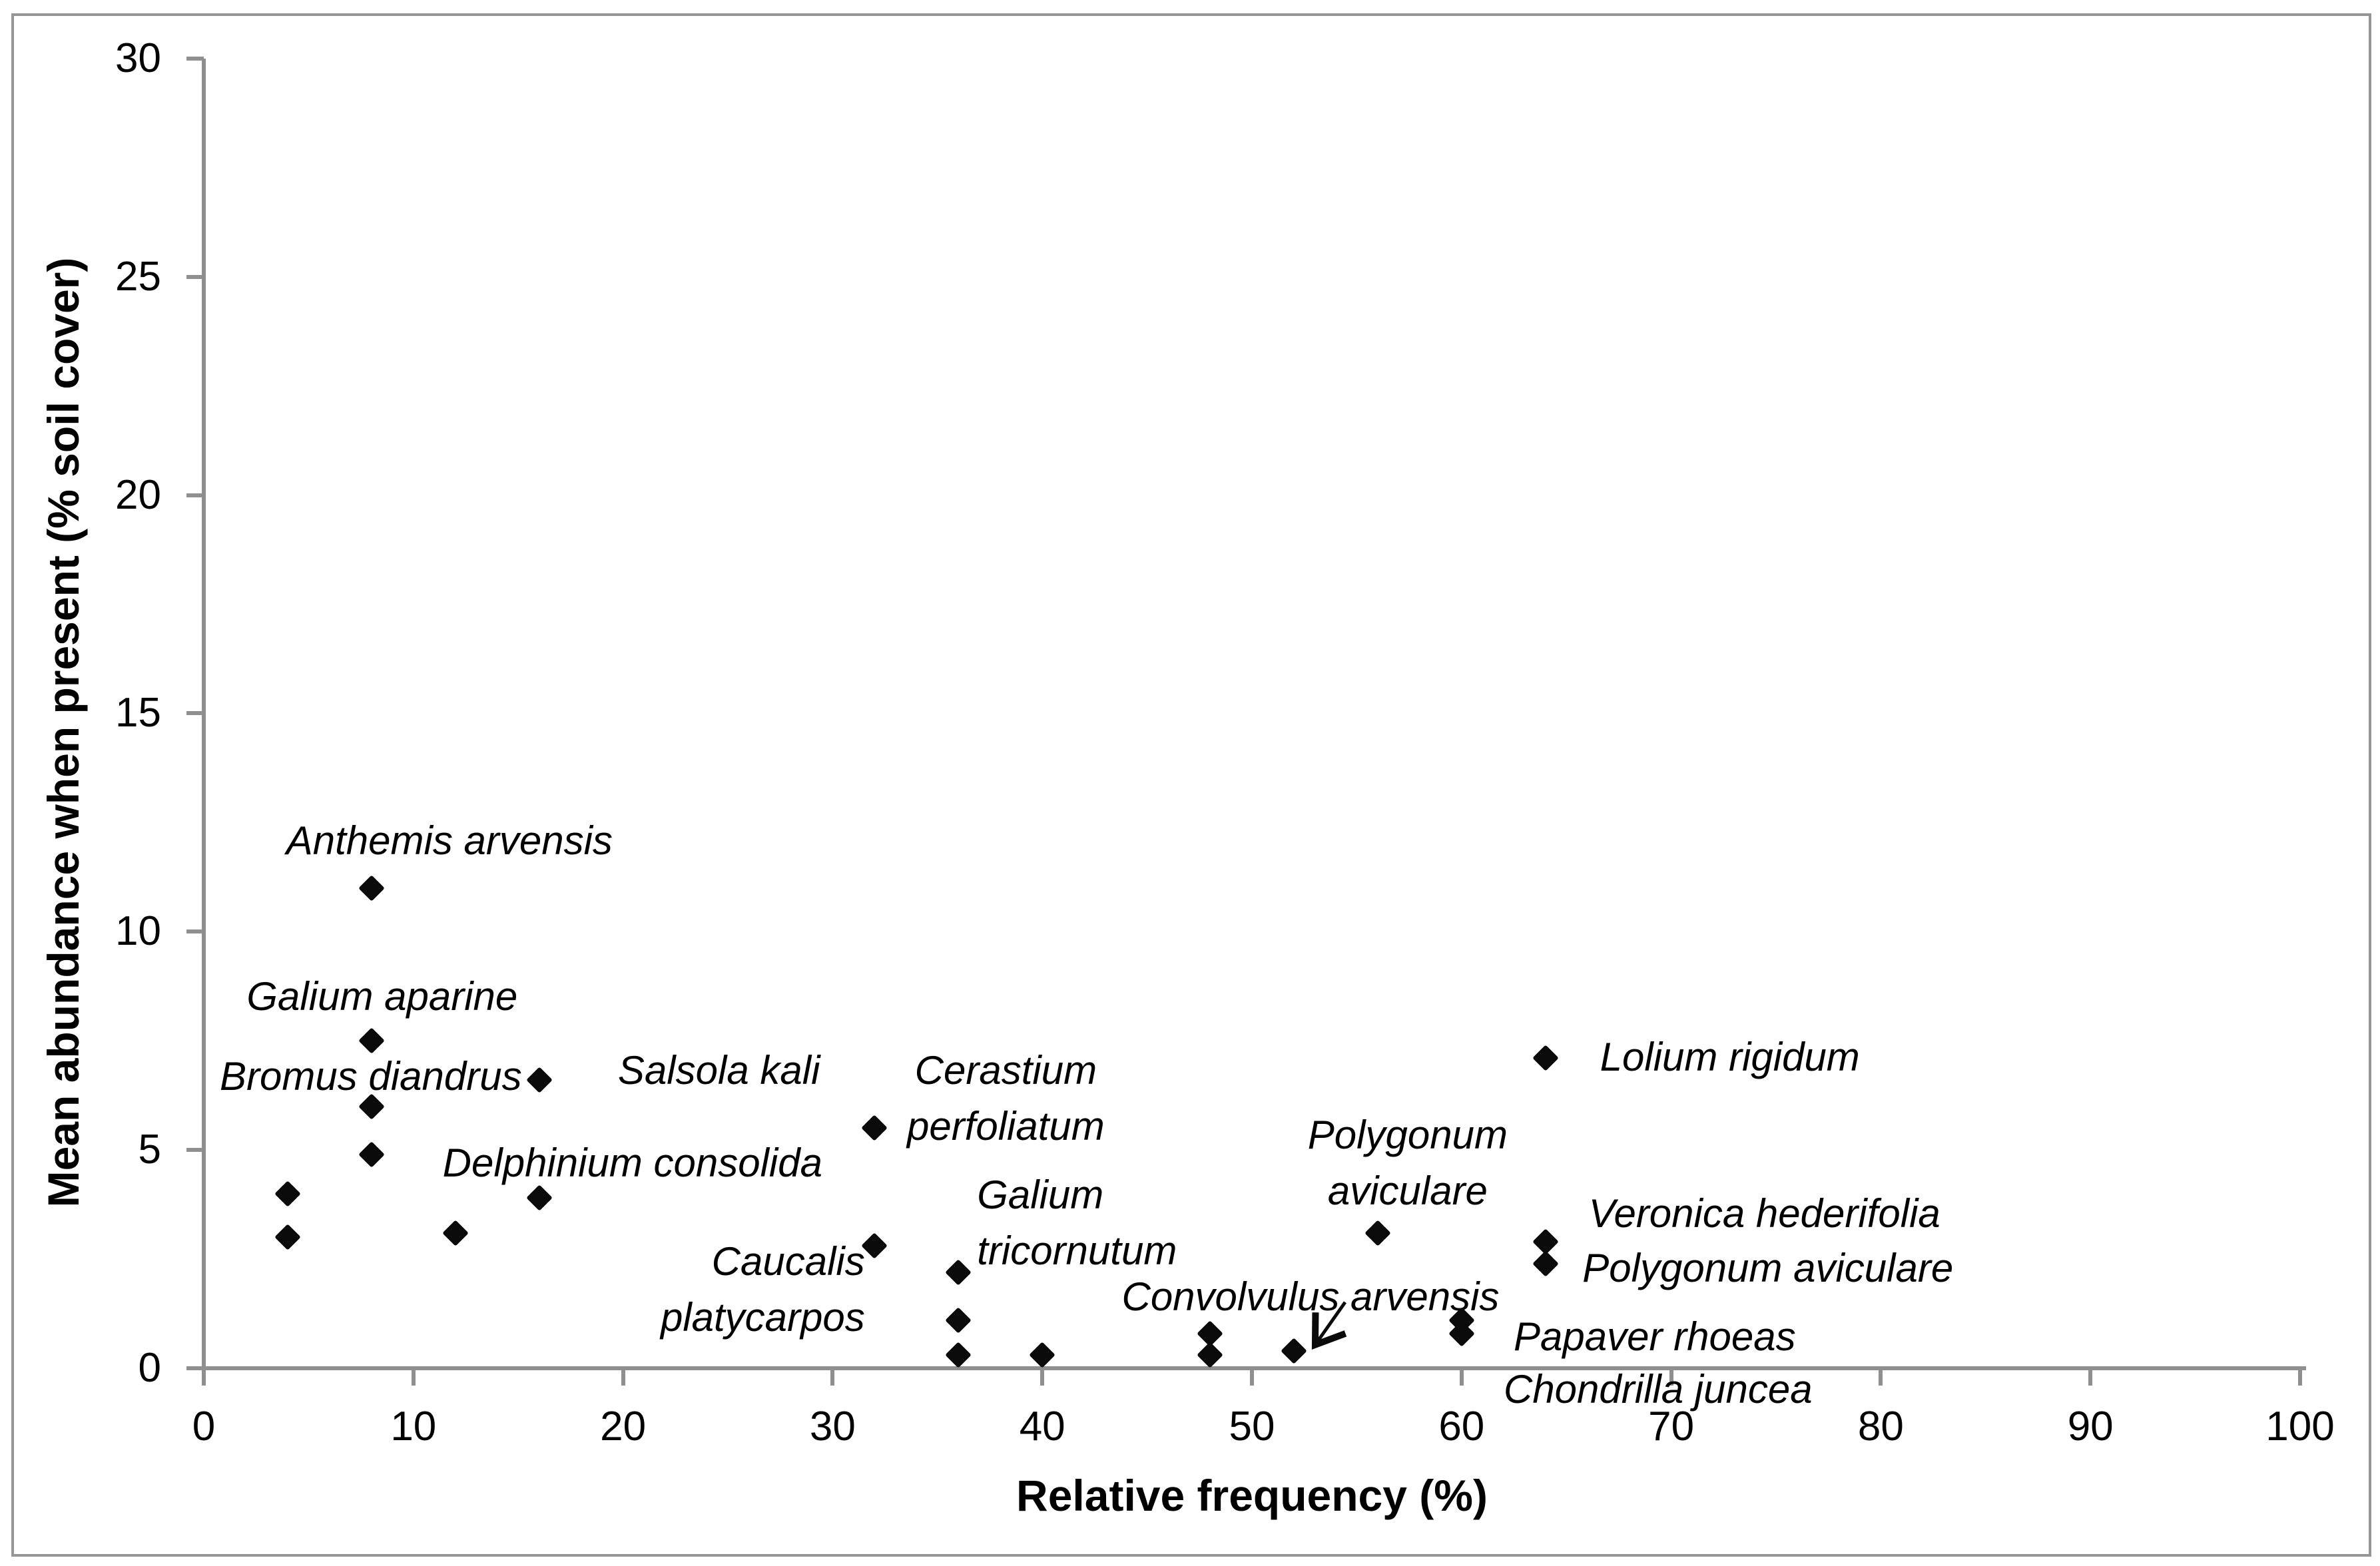 The height and width of the screenshot is (1566, 2380). I want to click on x-axis-title: Relative frequency (%), so click(1252, 1496).